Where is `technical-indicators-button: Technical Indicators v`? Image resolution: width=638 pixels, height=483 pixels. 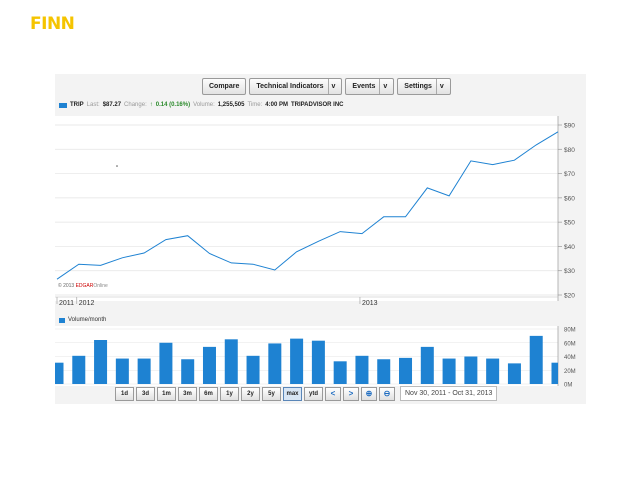
technical-indicators-button: Technical Indicators v is located at coordinates (296, 86).